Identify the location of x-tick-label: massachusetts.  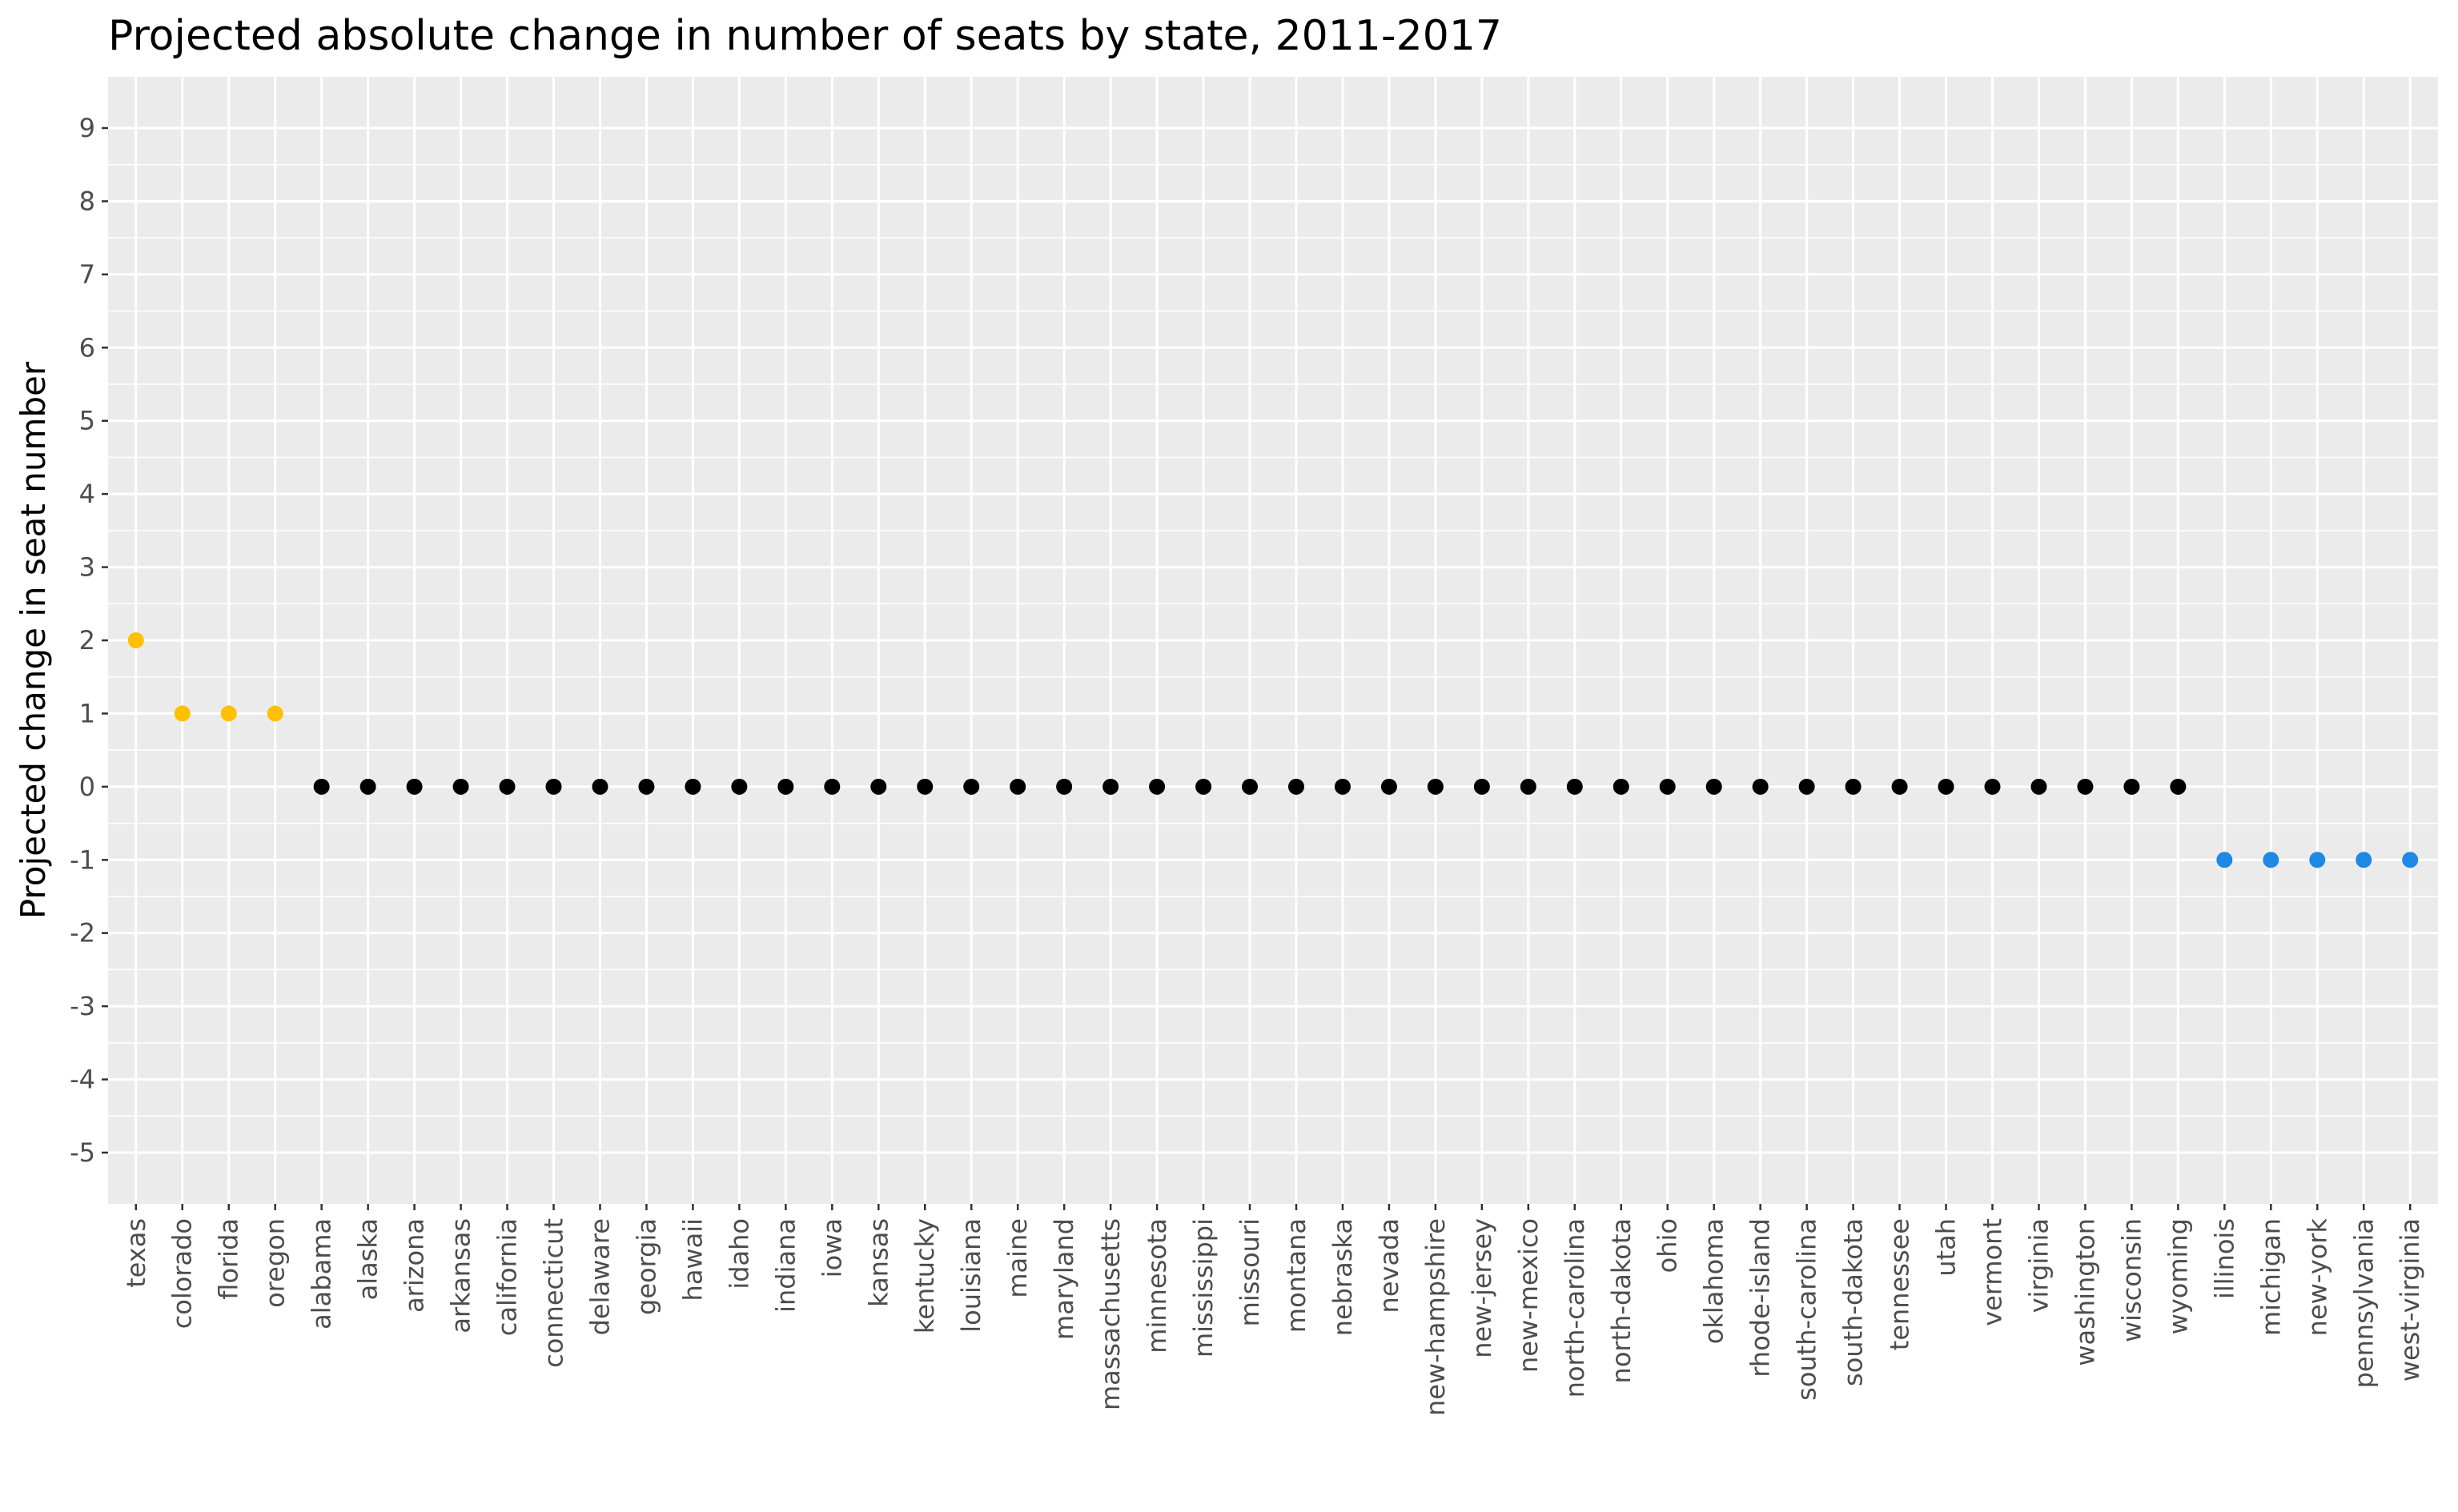
(1110, 1314).